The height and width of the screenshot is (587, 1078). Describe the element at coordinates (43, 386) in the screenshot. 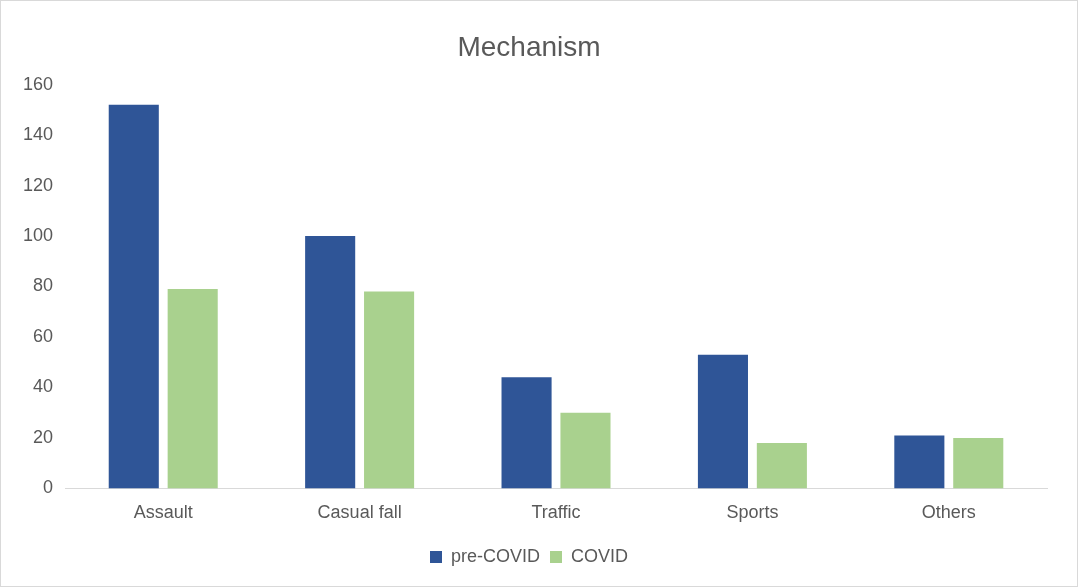

I see `y-tick-label: 40` at that location.